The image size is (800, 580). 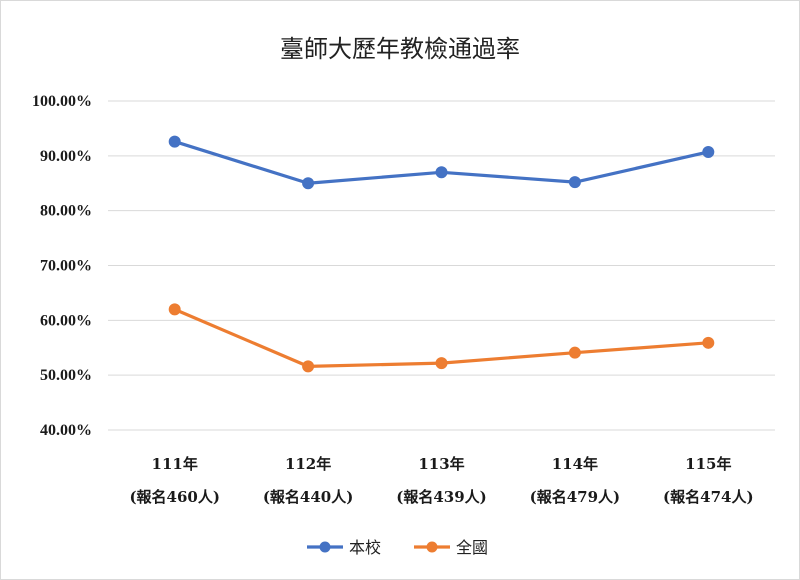 What do you see at coordinates (397, 547) in the screenshot?
I see `legend: 本校 全國` at bounding box center [397, 547].